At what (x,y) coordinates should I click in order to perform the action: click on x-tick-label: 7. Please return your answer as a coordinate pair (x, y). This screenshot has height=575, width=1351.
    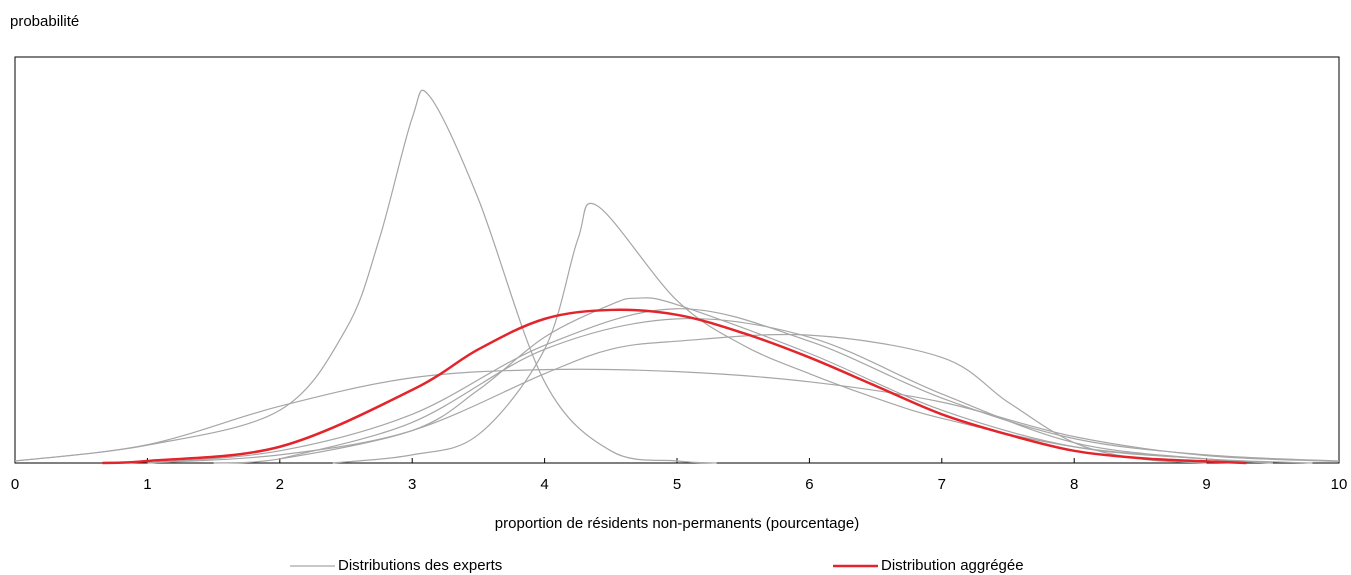
    Looking at the image, I should click on (942, 484).